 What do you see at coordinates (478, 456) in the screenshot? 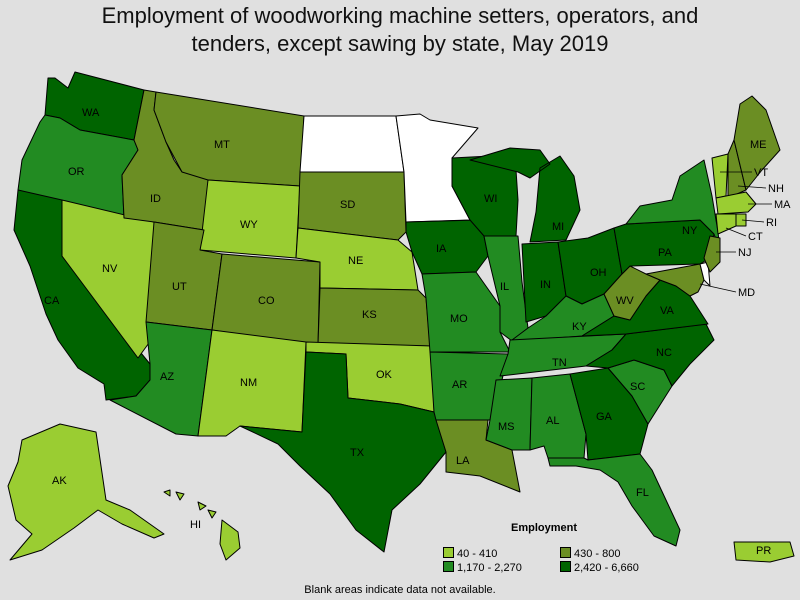
I see `state-la` at bounding box center [478, 456].